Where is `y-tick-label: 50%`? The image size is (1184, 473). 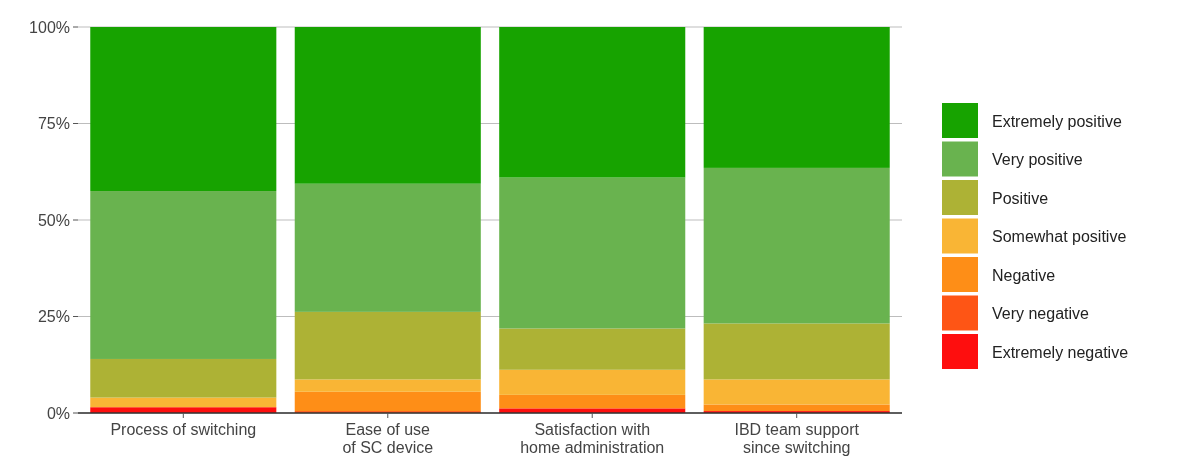 y-tick-label: 50% is located at coordinates (53, 220).